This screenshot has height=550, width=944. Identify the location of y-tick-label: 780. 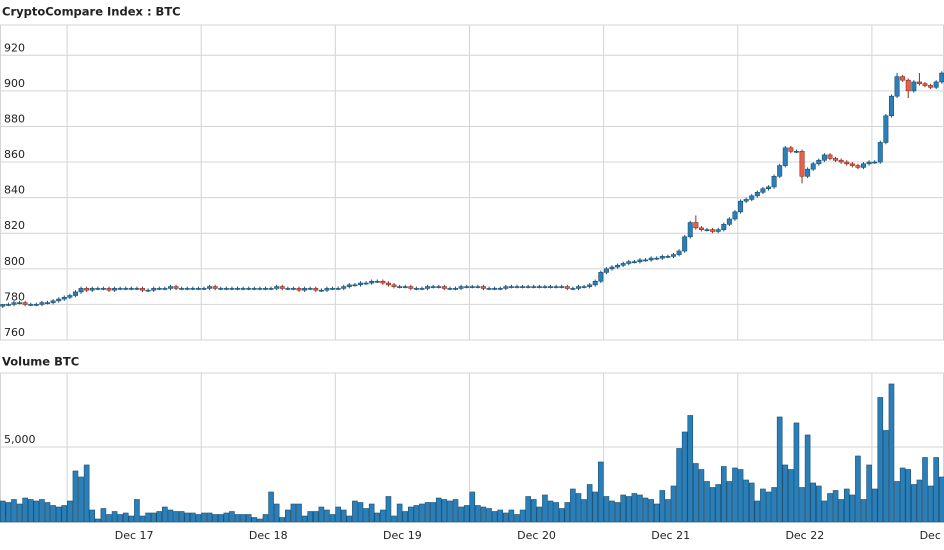
(14, 296).